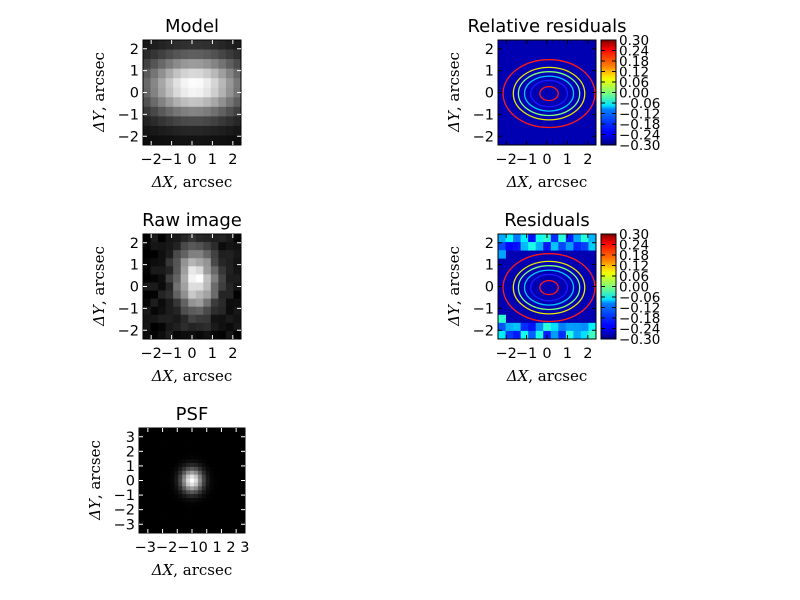 This screenshot has width=800, height=600. What do you see at coordinates (192, 570) in the screenshot?
I see `psf-xlabel: ΔX, arcsec` at bounding box center [192, 570].